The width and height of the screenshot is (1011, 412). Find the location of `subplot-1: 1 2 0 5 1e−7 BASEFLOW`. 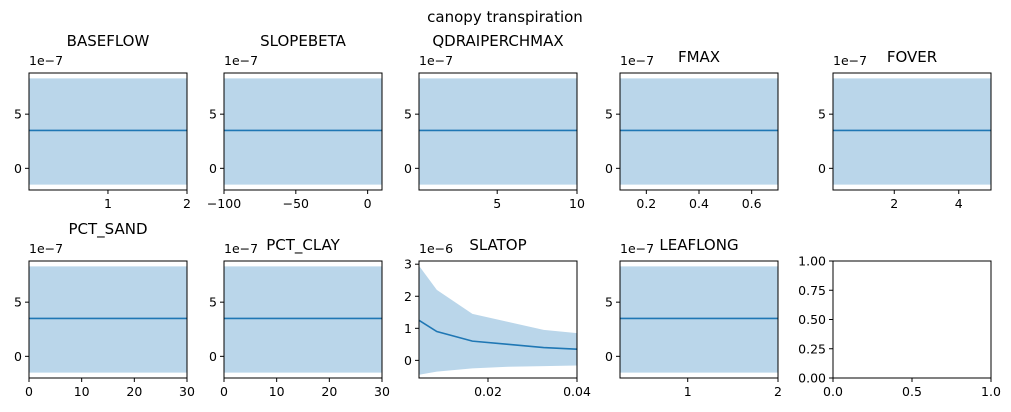

subplot-1: 1 2 0 5 1e−7 BASEFLOW is located at coordinates (102, 121).